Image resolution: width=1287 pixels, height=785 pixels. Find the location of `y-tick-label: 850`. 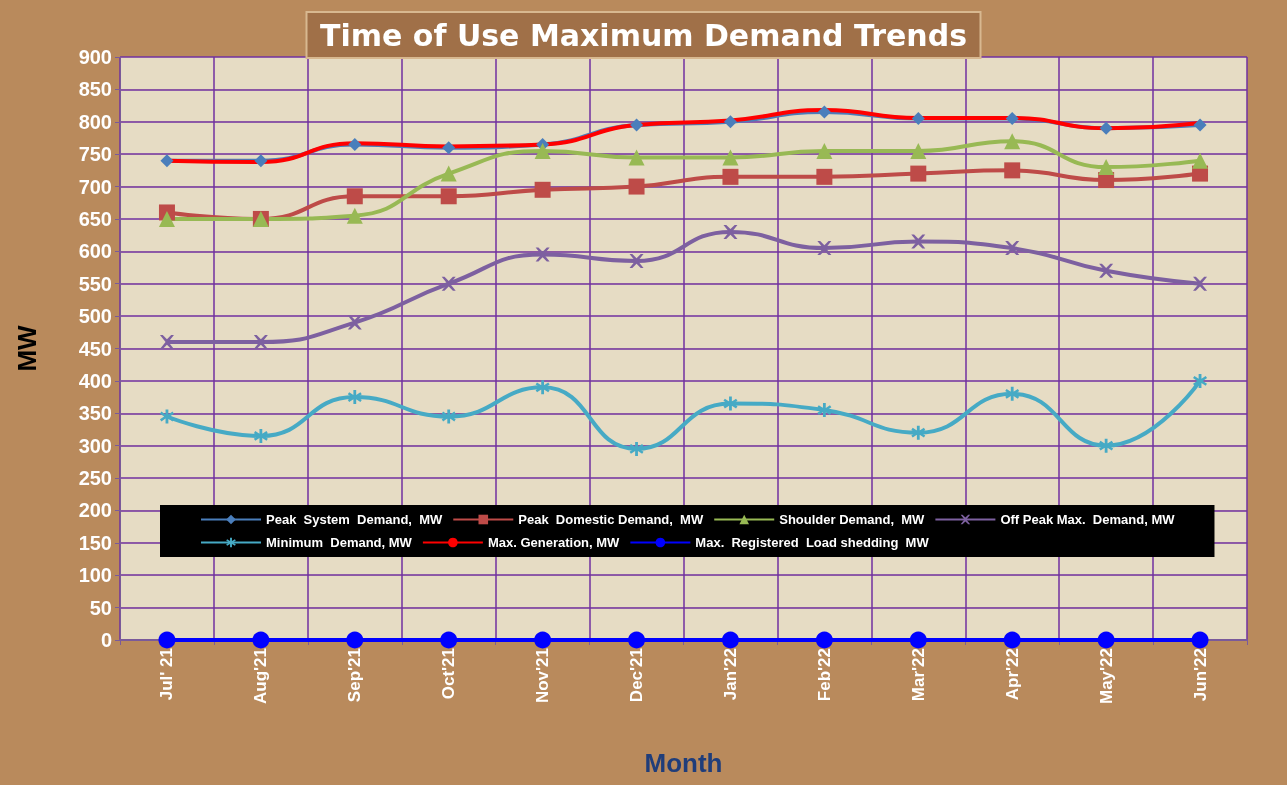

y-tick-label: 850 is located at coordinates (95, 89).